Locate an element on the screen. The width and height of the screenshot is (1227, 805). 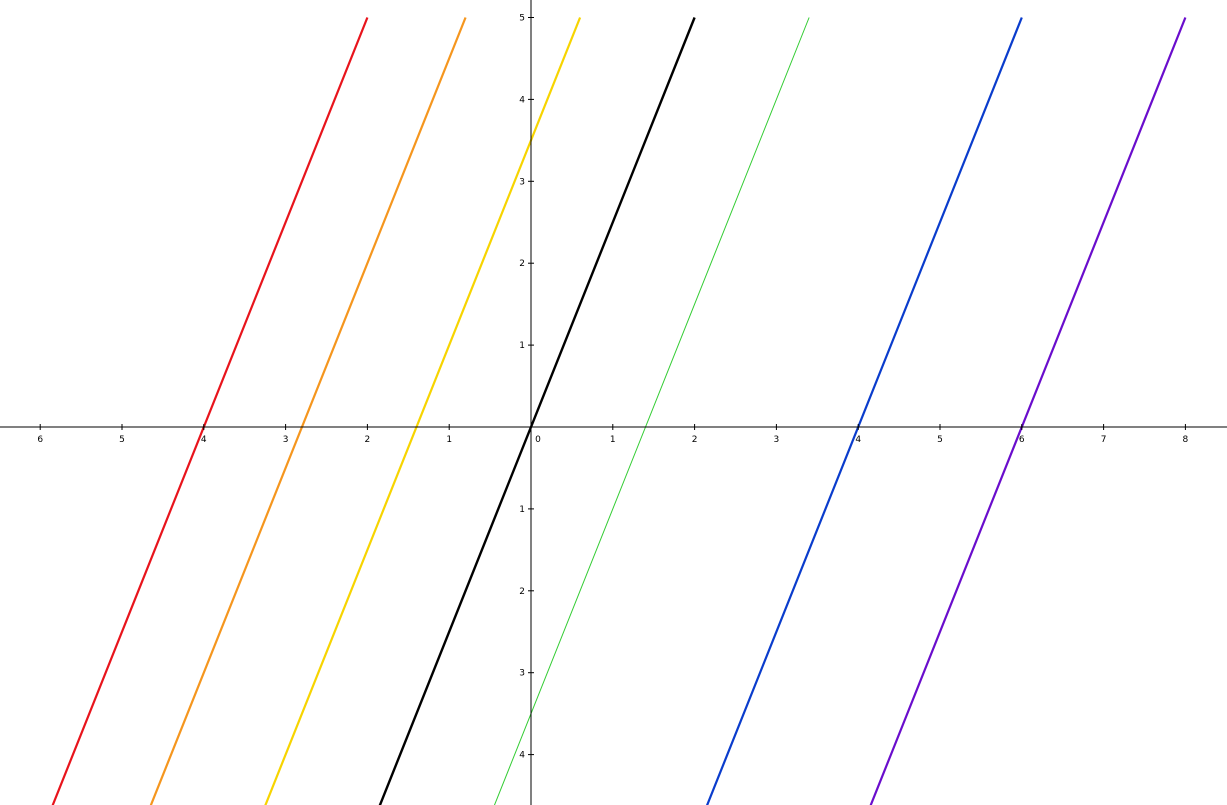
y-tick-label: 5 is located at coordinates (522, 19).